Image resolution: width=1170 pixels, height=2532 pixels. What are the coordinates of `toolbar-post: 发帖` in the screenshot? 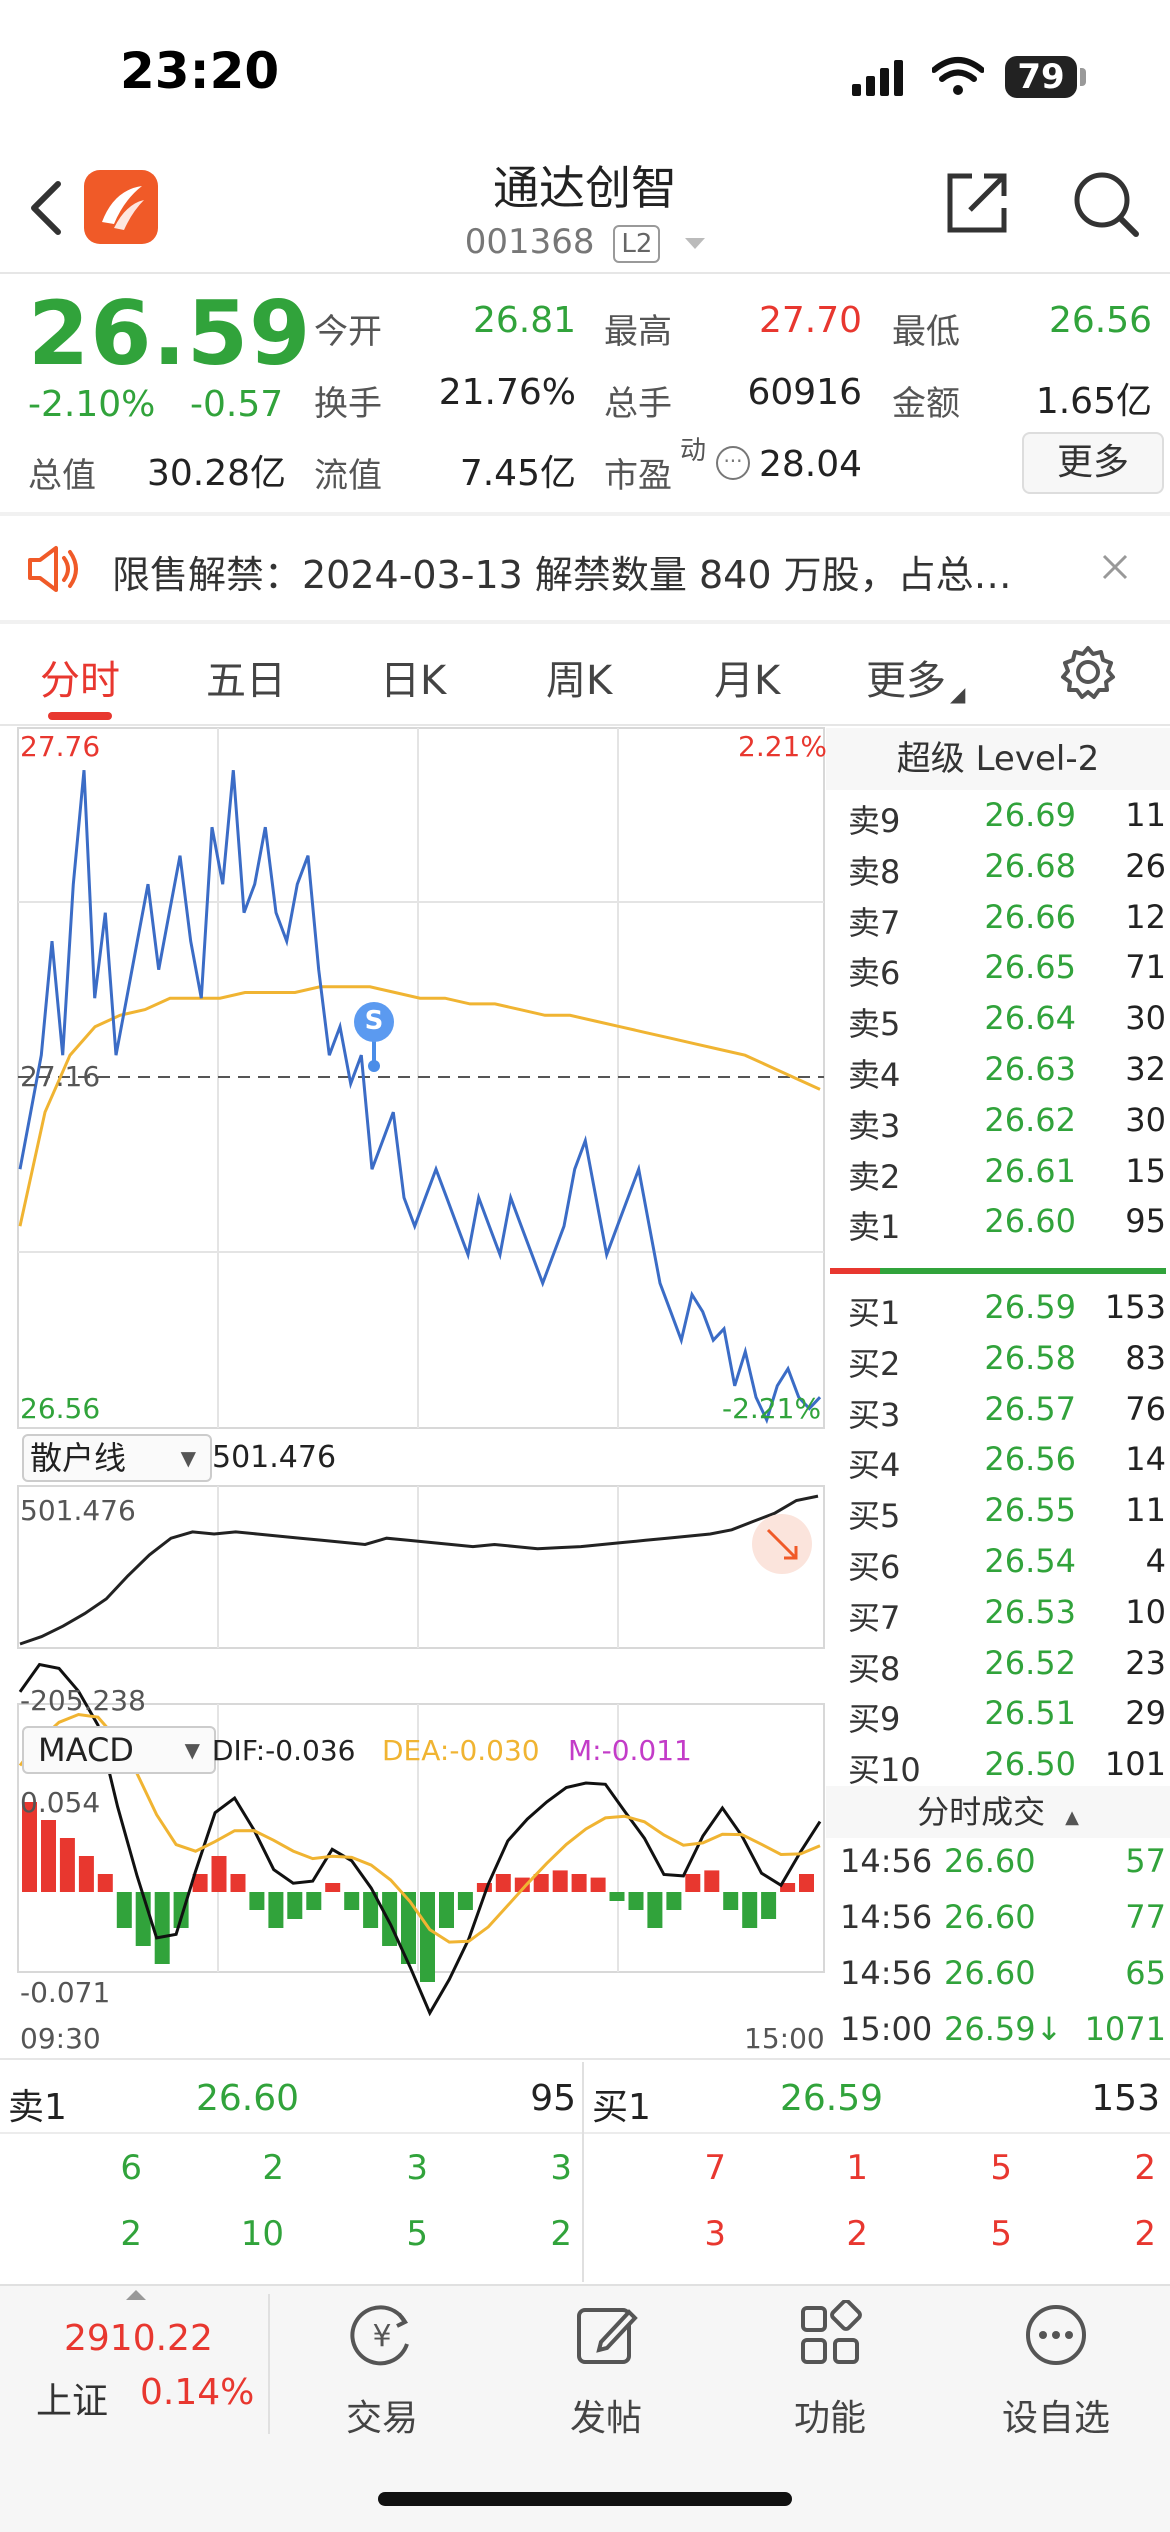 It's located at (606, 2370).